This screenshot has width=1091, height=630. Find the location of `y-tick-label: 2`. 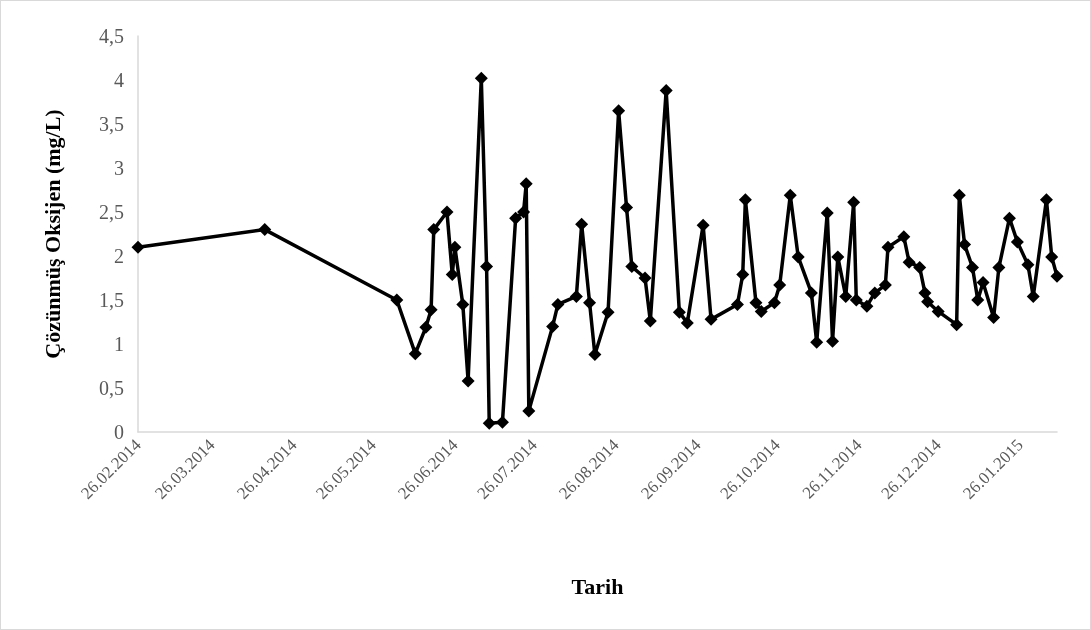

y-tick-label: 2 is located at coordinates (119, 256).